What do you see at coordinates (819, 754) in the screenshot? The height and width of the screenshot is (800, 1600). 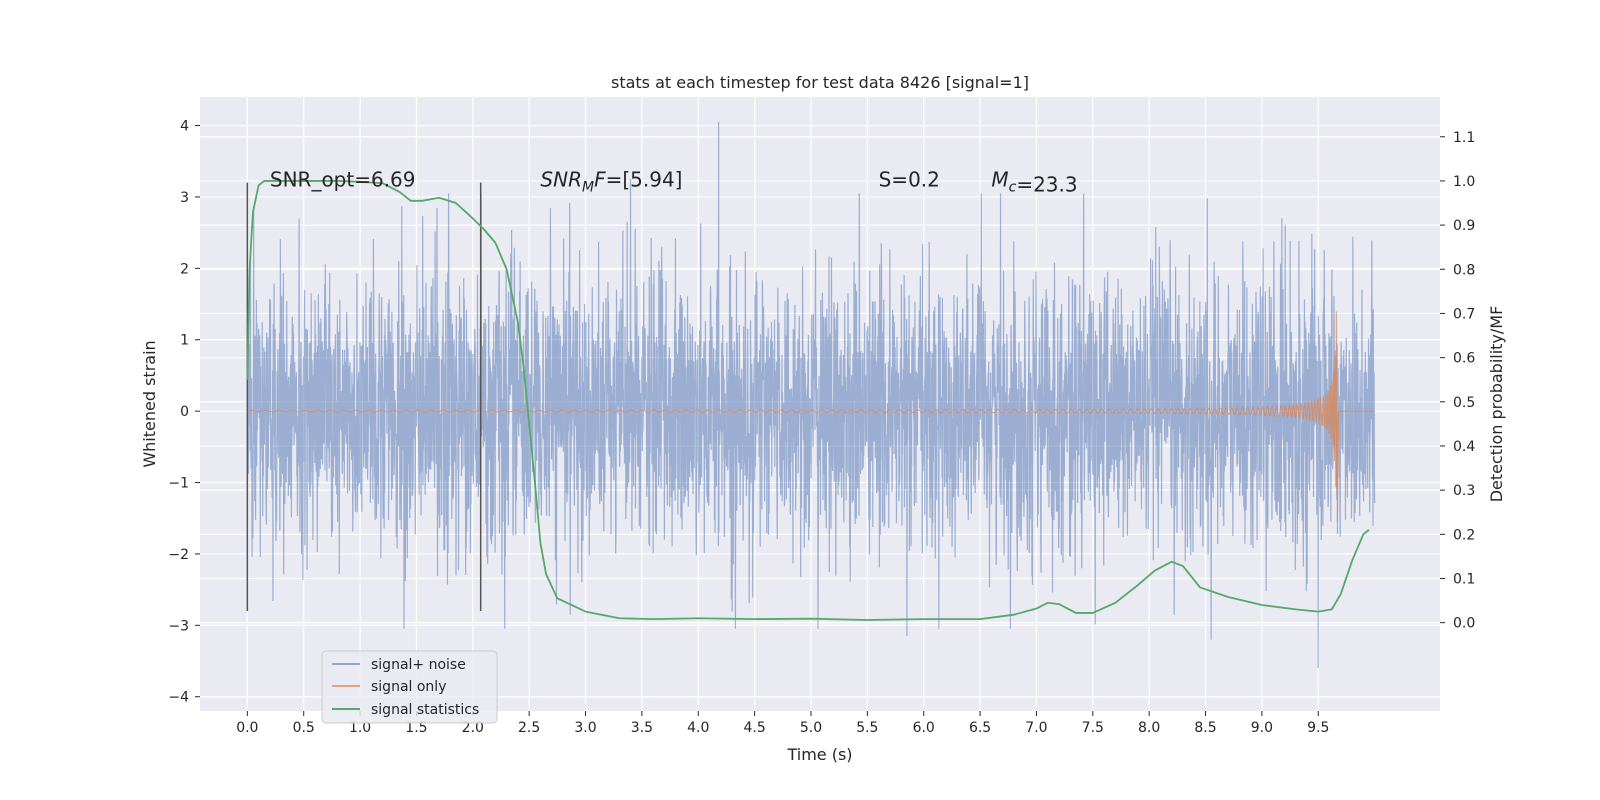 I see `x-axis-label: Time (s)` at bounding box center [819, 754].